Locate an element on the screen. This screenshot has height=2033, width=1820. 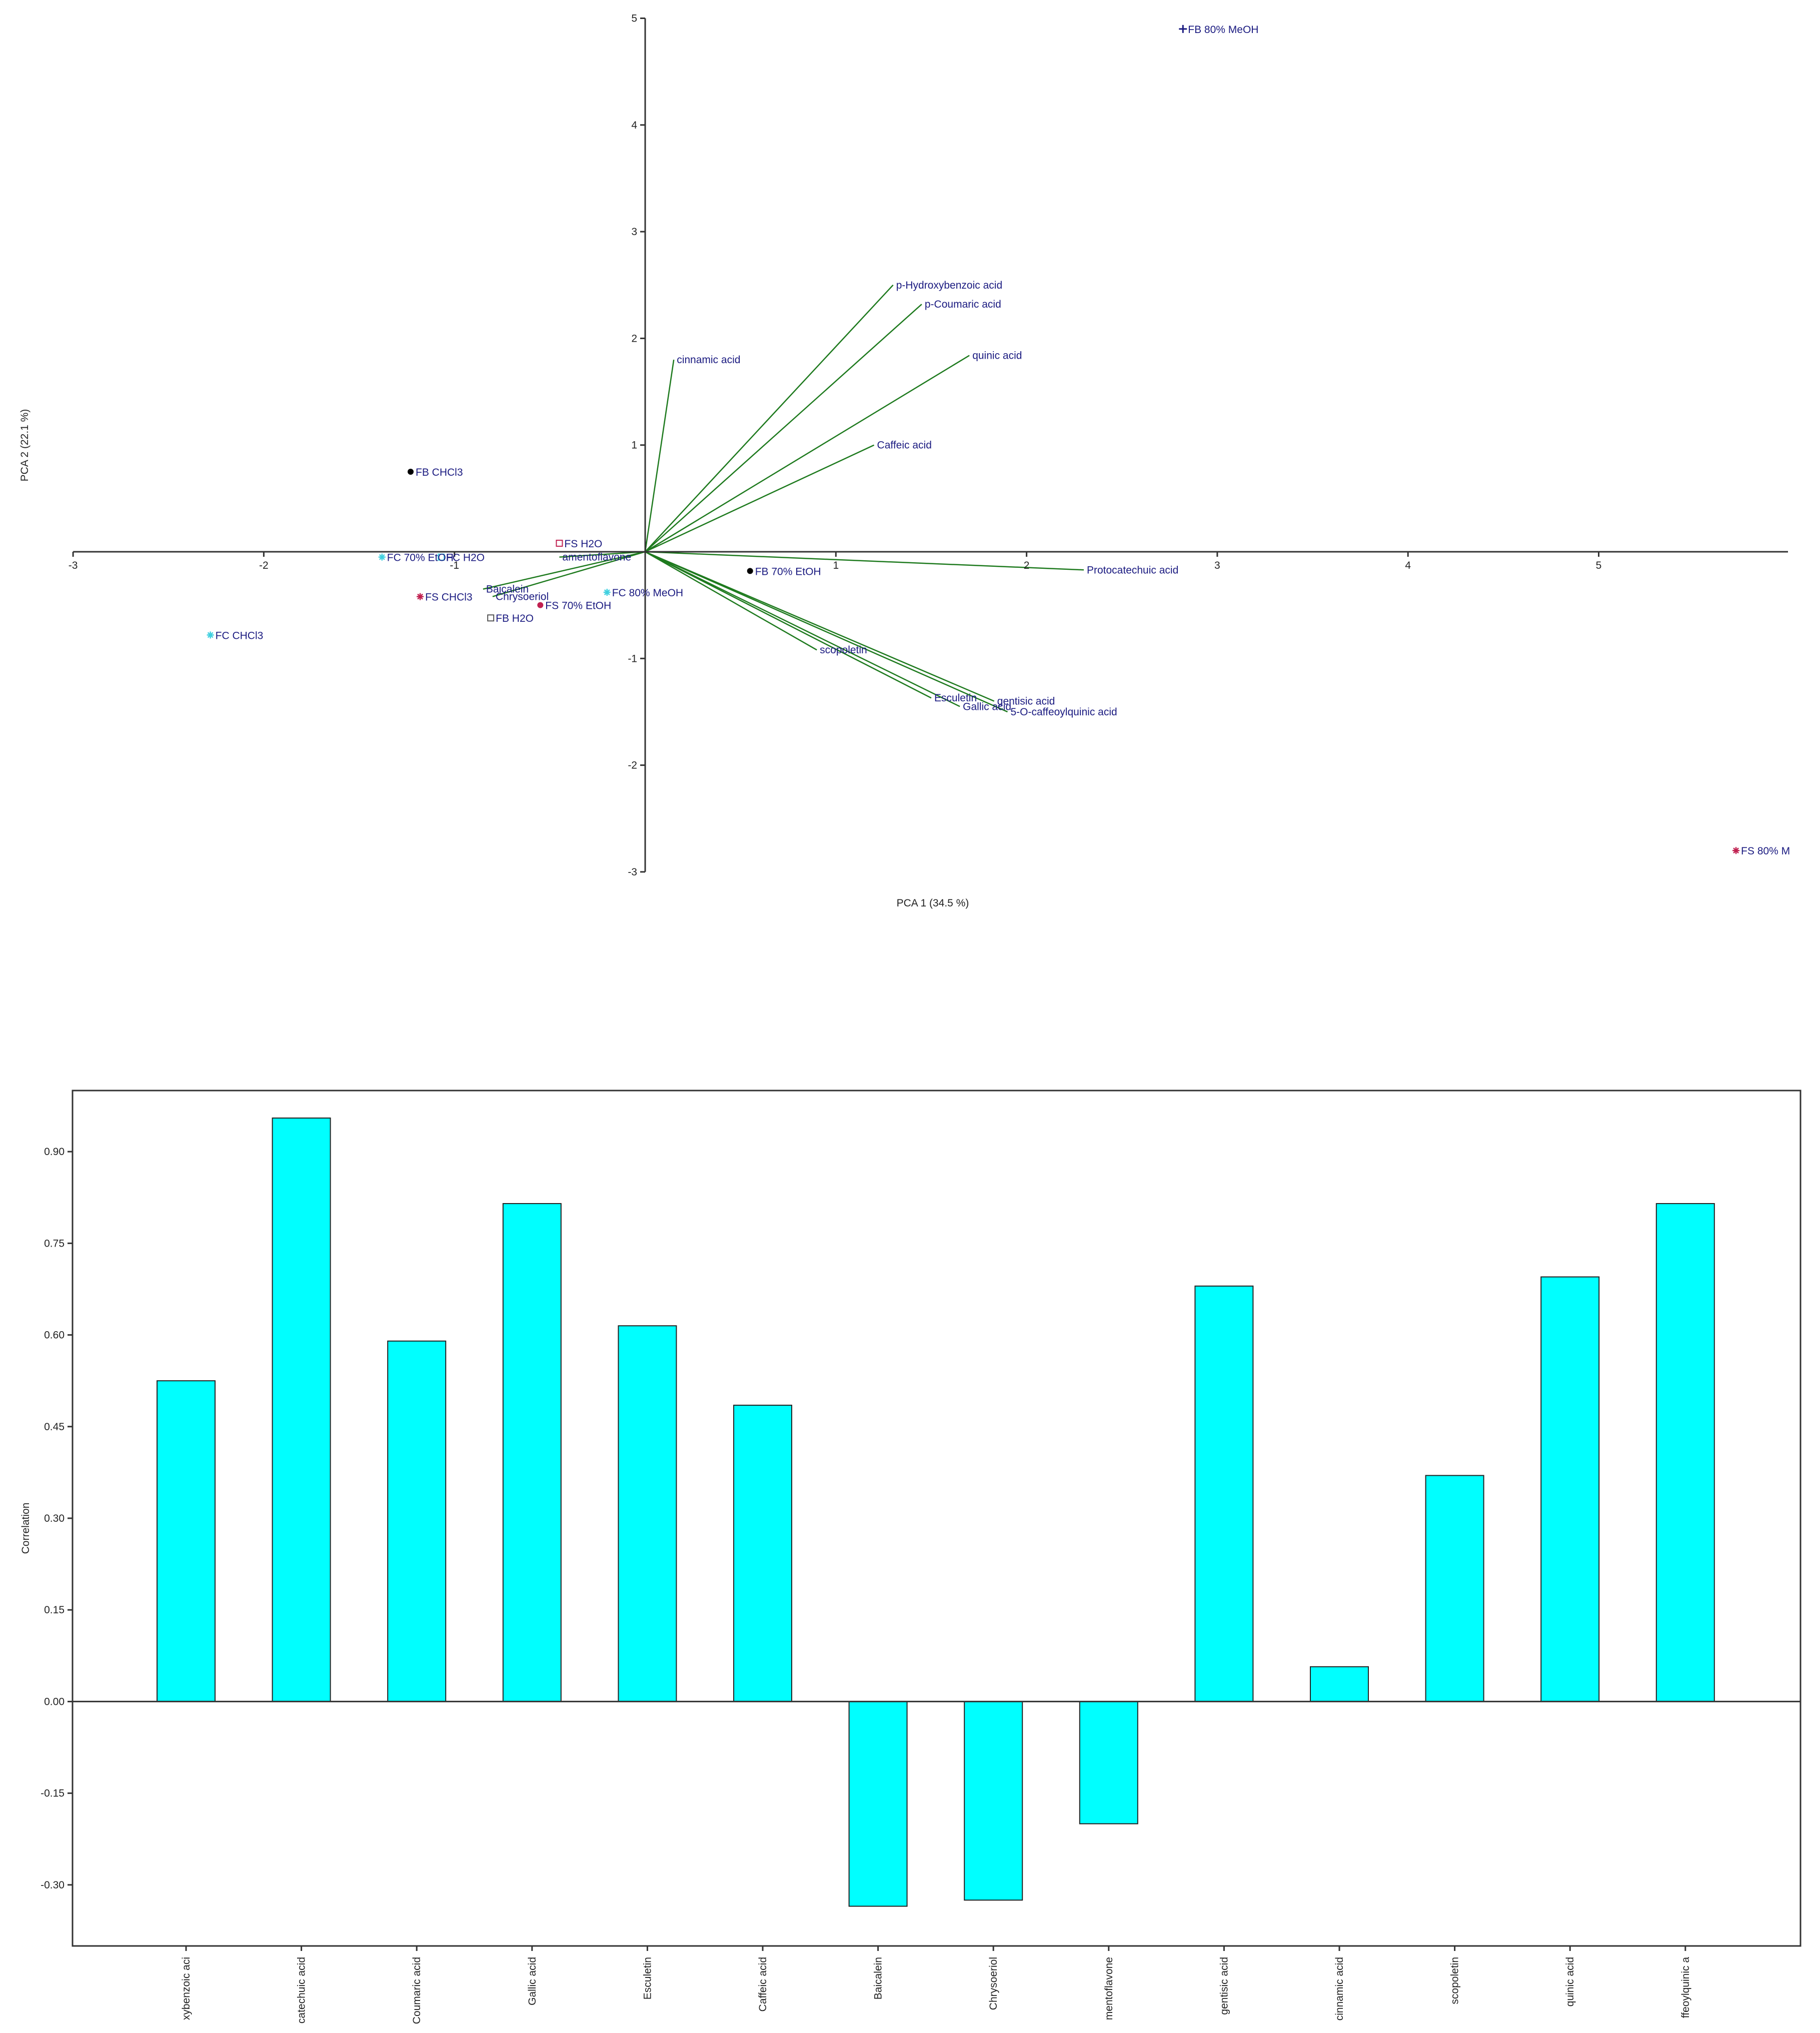
x-tick-label: 5 is located at coordinates (1599, 566).